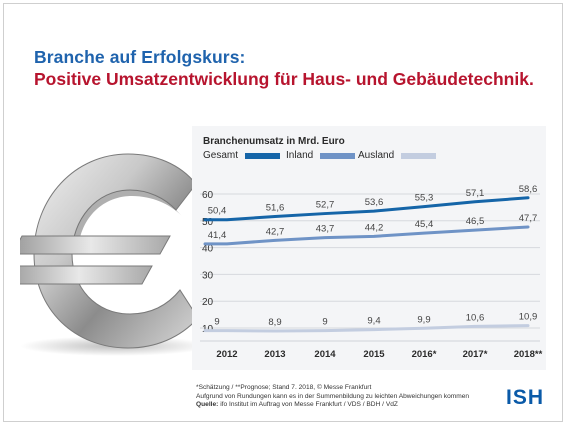  Describe the element at coordinates (217, 235) in the screenshot. I see `data-label: 41,4` at that location.